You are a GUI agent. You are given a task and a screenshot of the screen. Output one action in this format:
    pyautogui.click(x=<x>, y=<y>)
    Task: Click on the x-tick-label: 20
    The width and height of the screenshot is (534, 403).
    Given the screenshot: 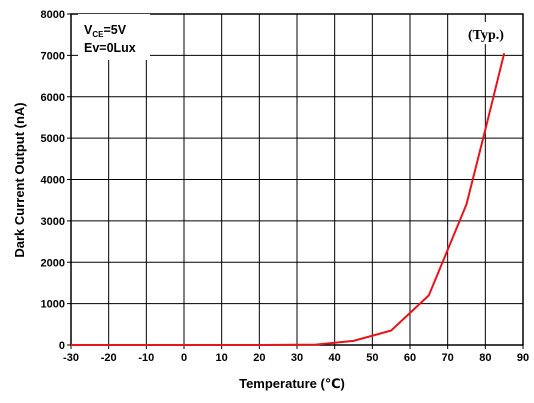 What is the action you would take?
    pyautogui.click(x=259, y=358)
    